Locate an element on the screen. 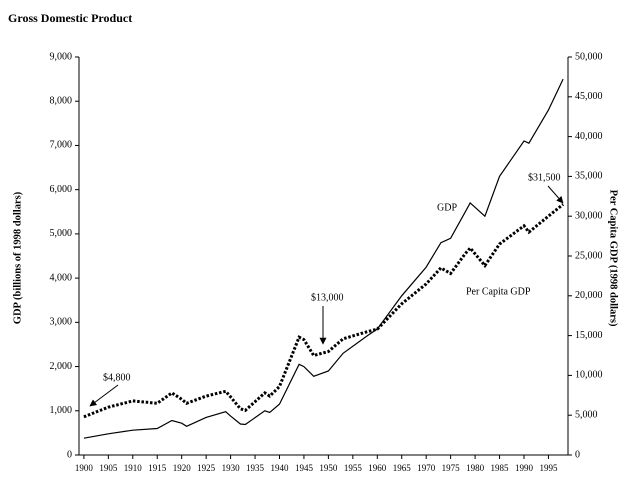 This screenshot has width=623, height=483. y2-tick-label: 35,000 is located at coordinates (589, 176).